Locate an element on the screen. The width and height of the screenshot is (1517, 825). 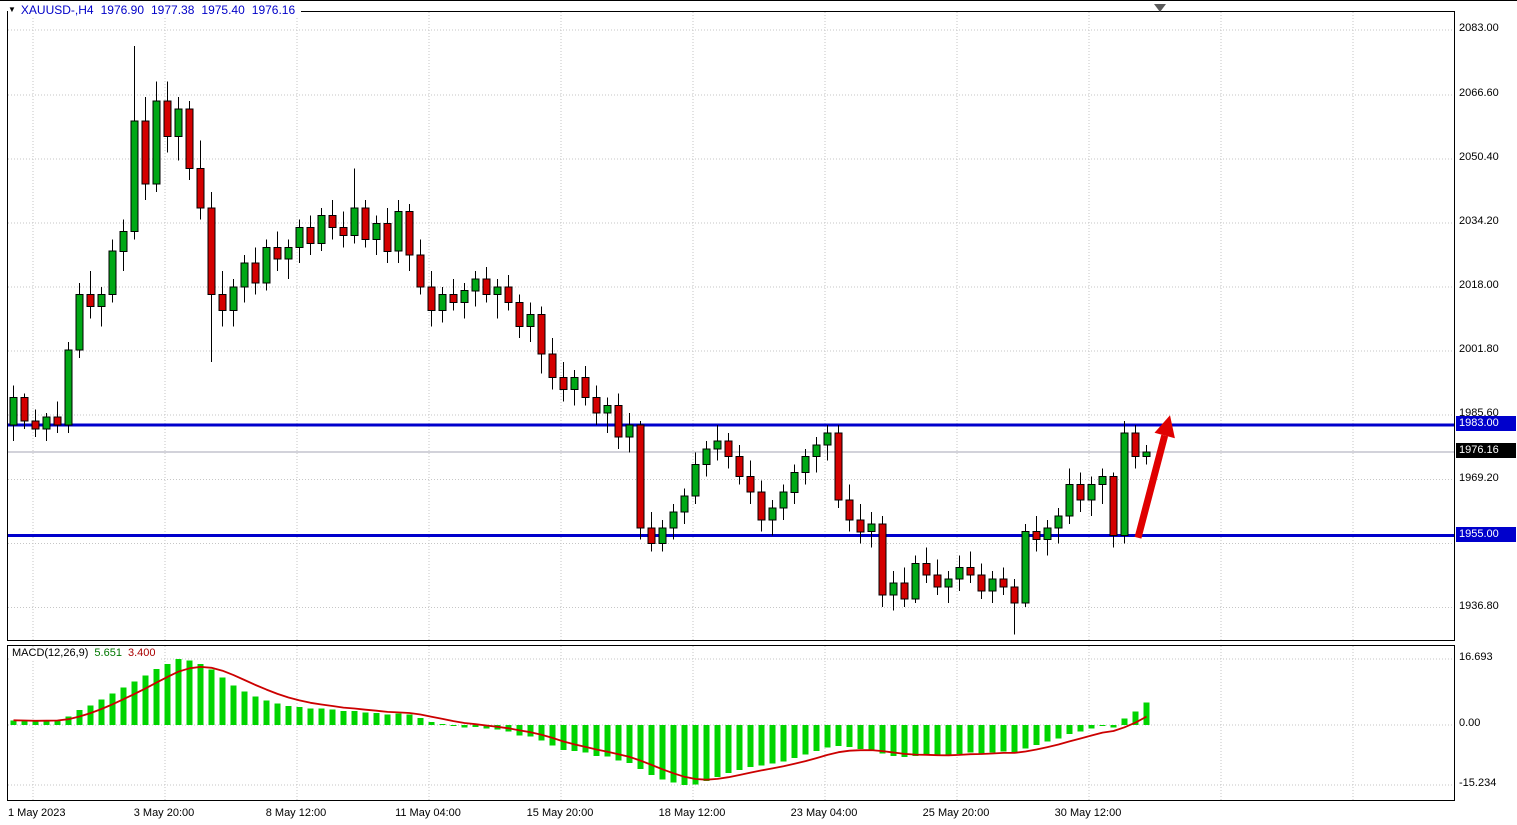
price-axis-label: 2018.00 is located at coordinates (1479, 284).